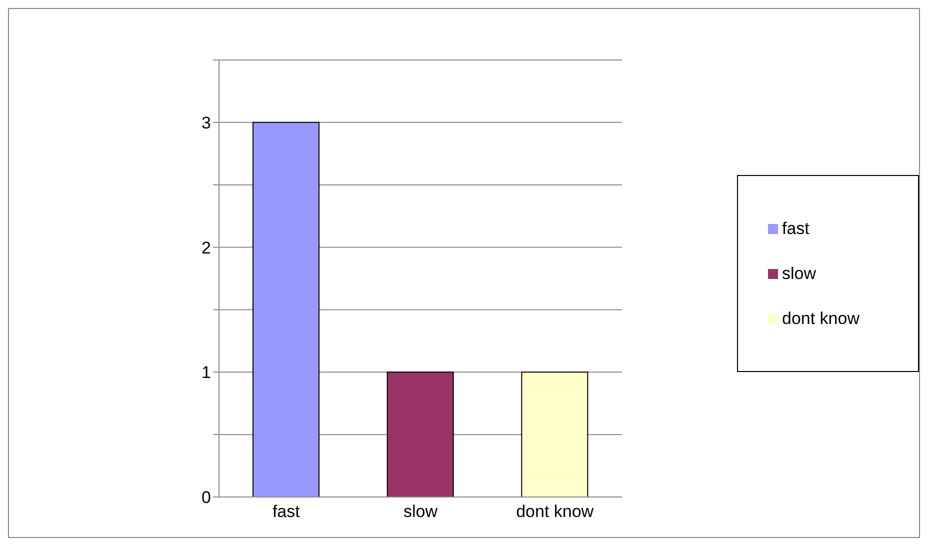  What do you see at coordinates (821, 318) in the screenshot?
I see `legend-label: dont know` at bounding box center [821, 318].